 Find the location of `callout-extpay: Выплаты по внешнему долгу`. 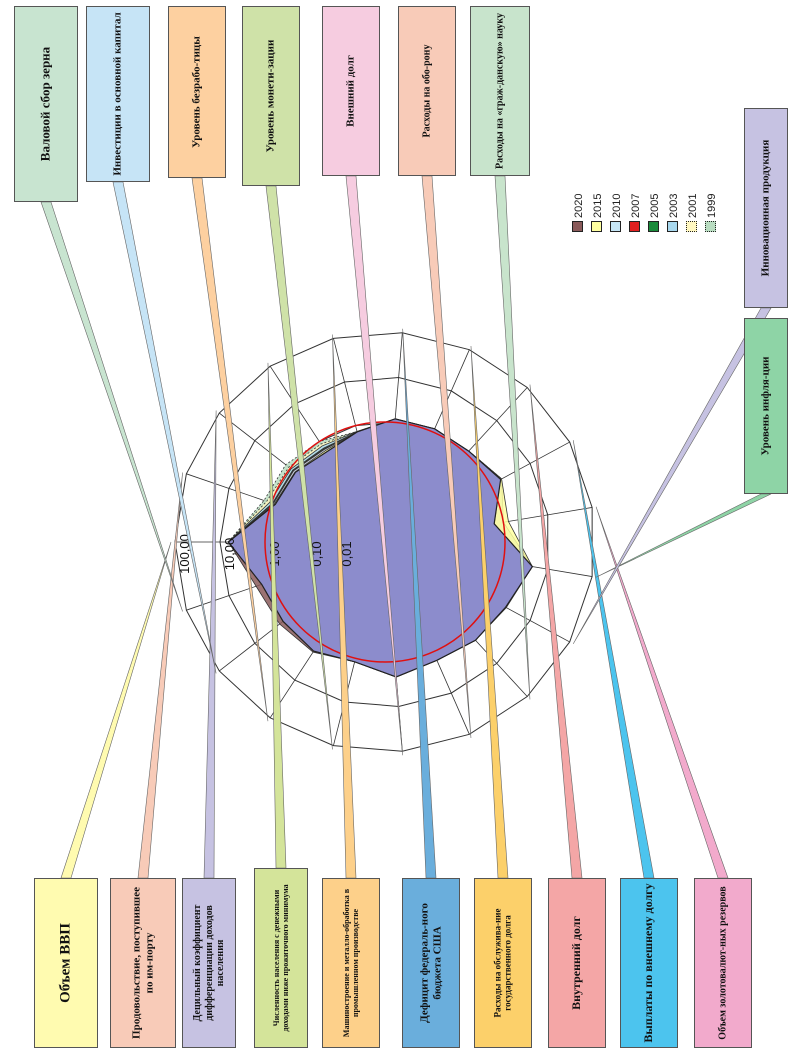

callout-extpay: Выплаты по внешнему долгу is located at coordinates (649, 963).